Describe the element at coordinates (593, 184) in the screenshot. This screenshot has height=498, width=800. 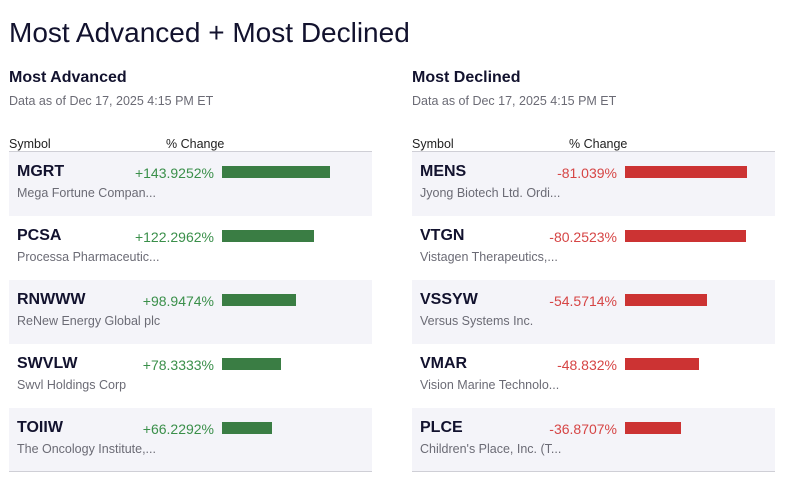
I see `table-row: MENS Jyong Biotech Ltd. Ordi... -81.039%` at that location.